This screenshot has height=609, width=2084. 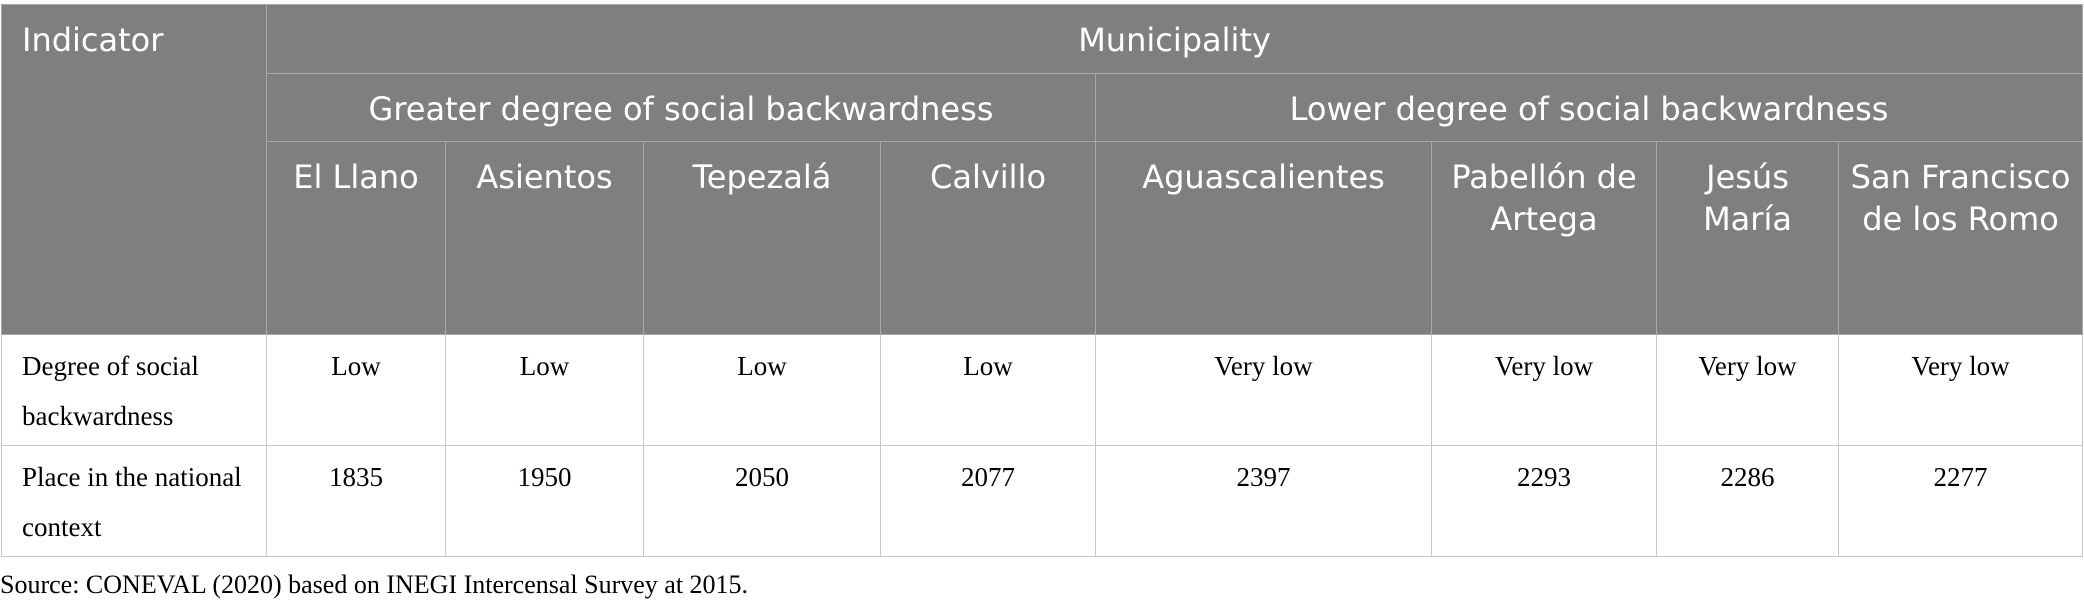 I want to click on header-cell: Indicator, so click(x=134, y=169).